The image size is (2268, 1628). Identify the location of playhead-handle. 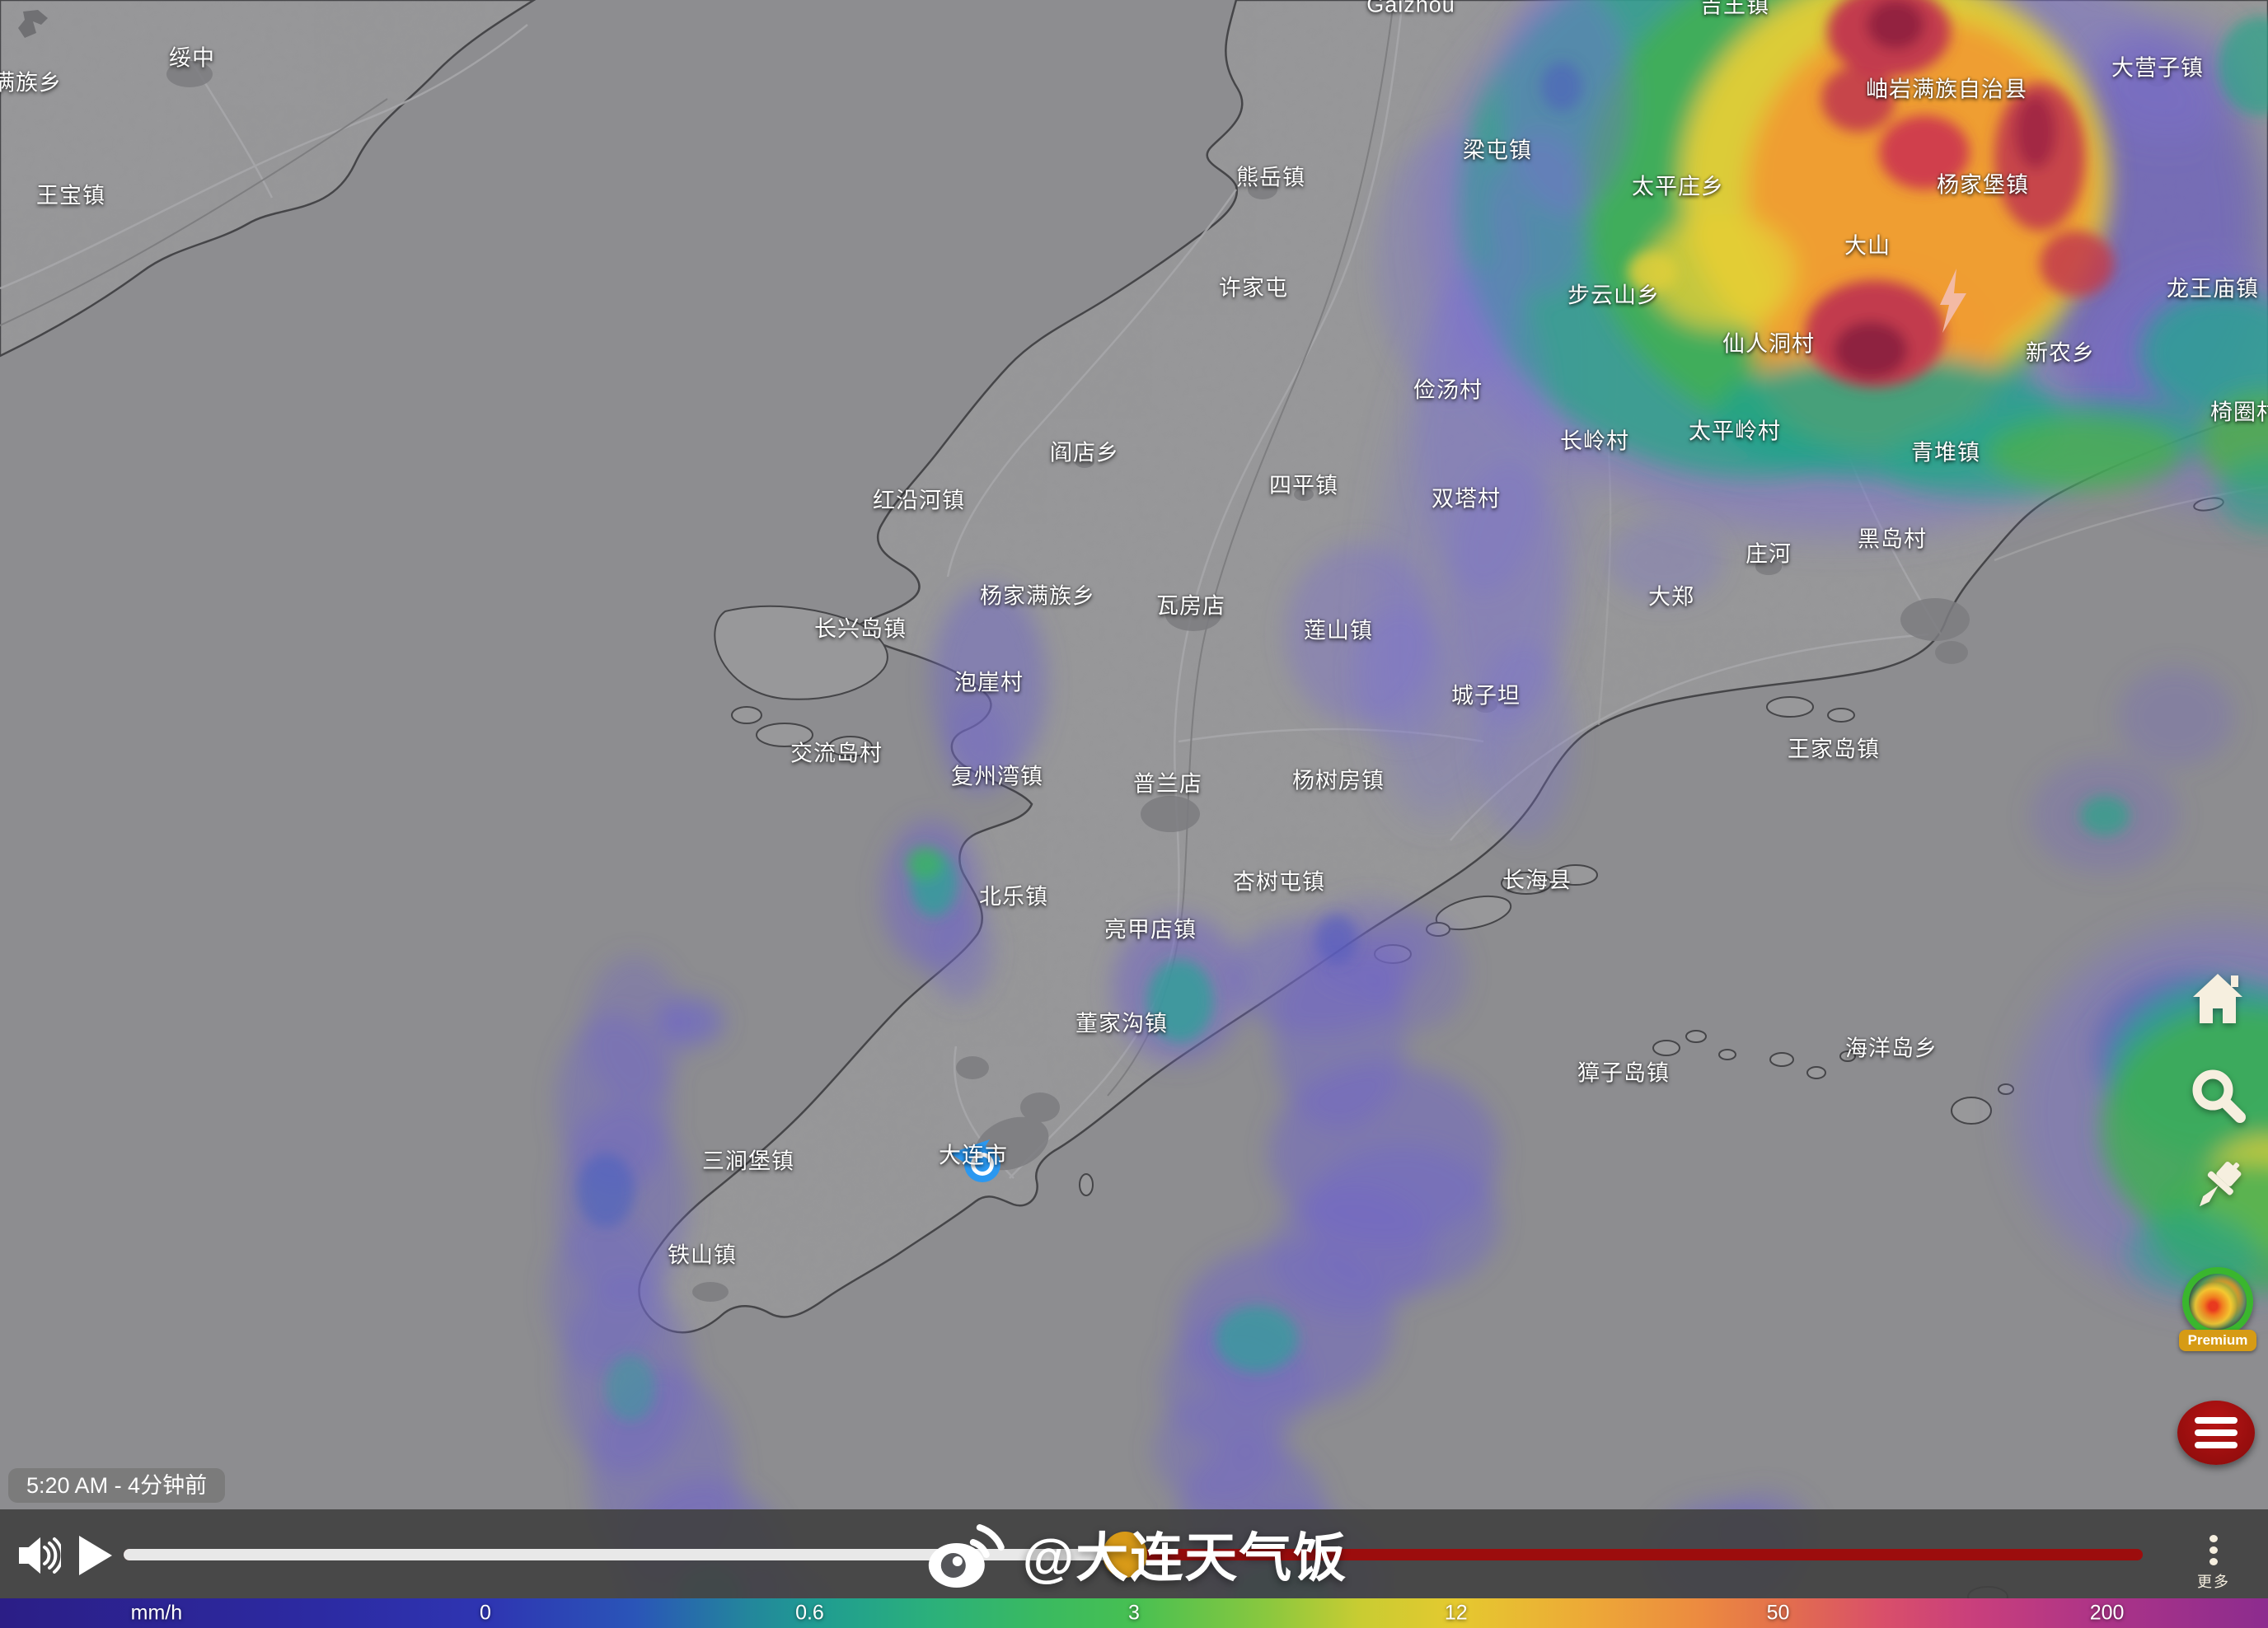
(1125, 1555).